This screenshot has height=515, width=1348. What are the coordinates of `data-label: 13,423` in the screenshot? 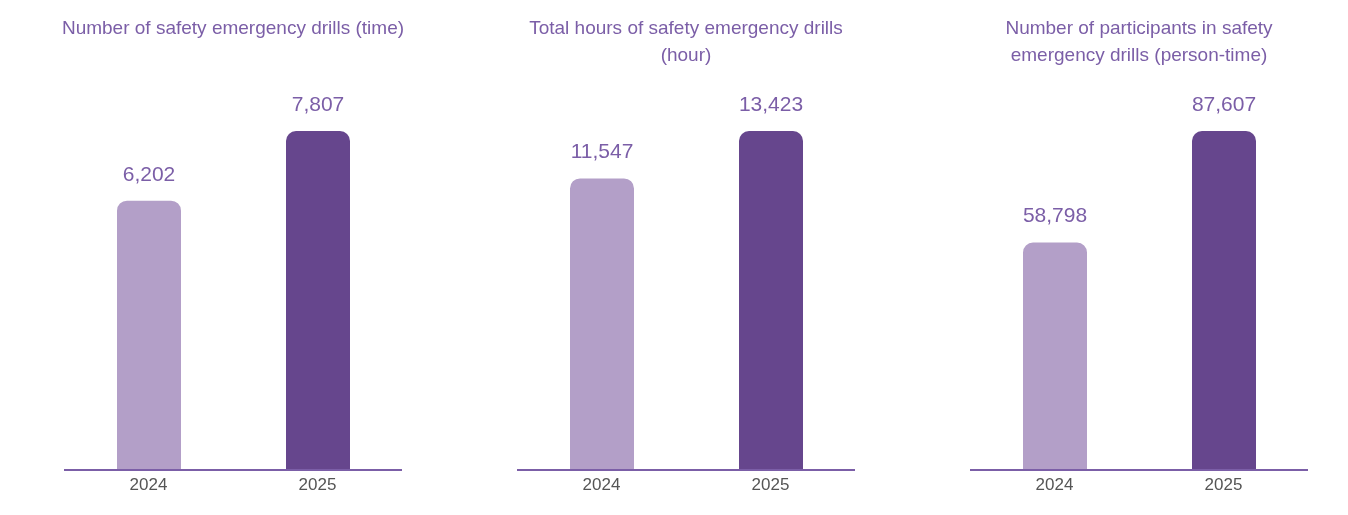 It's located at (771, 103).